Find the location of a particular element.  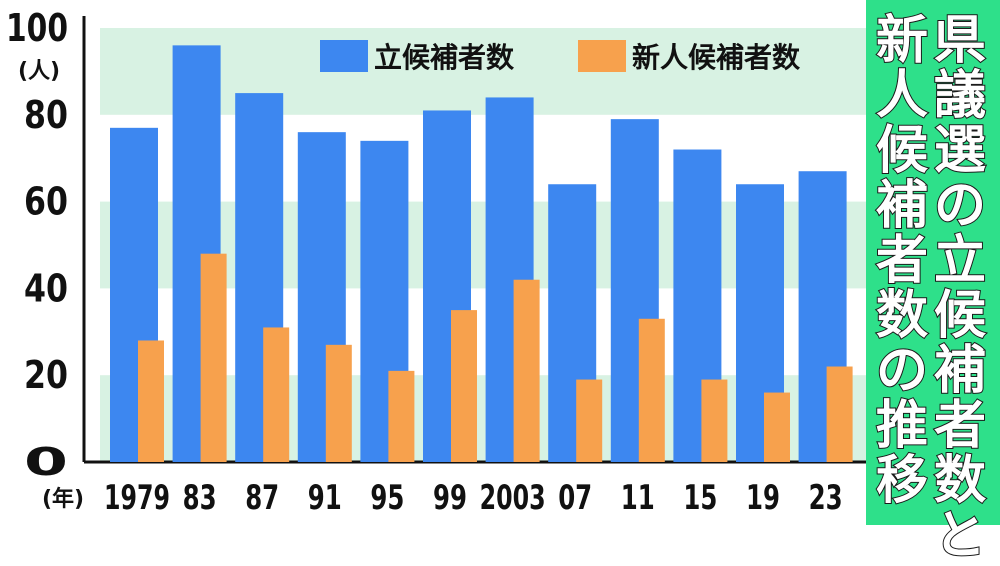

x-tick-label: 87 is located at coordinates (262, 498).